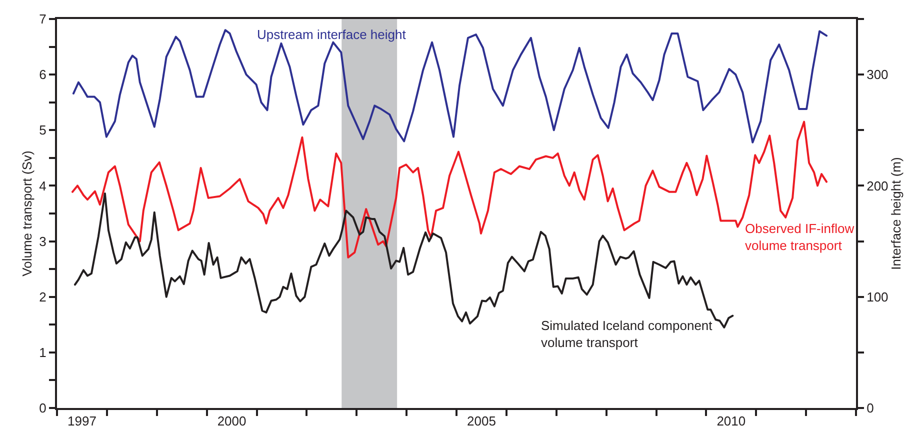 Image resolution: width=917 pixels, height=441 pixels. I want to click on y-tick-label: 5, so click(42, 130).